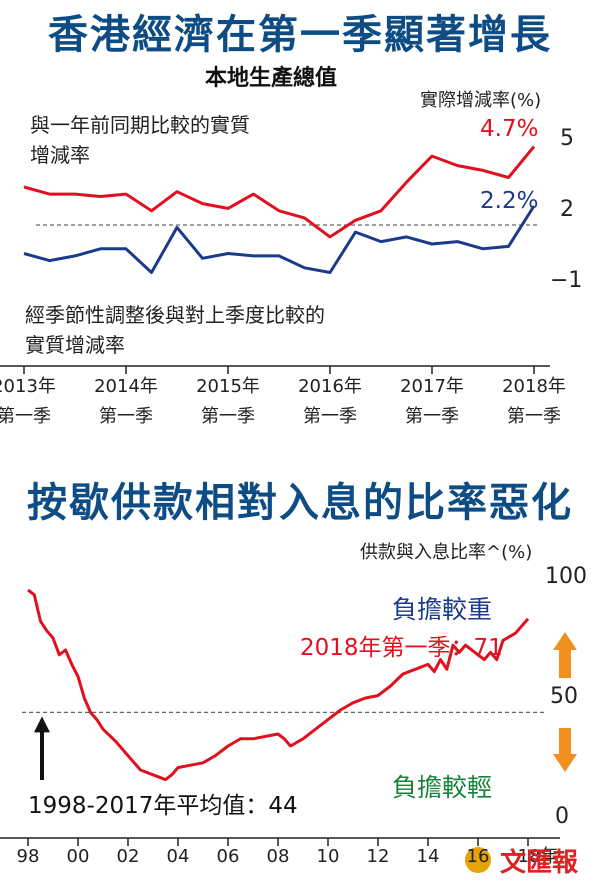 This screenshot has width=600, height=885. What do you see at coordinates (566, 280) in the screenshot?
I see `y-tick-label: −1` at bounding box center [566, 280].